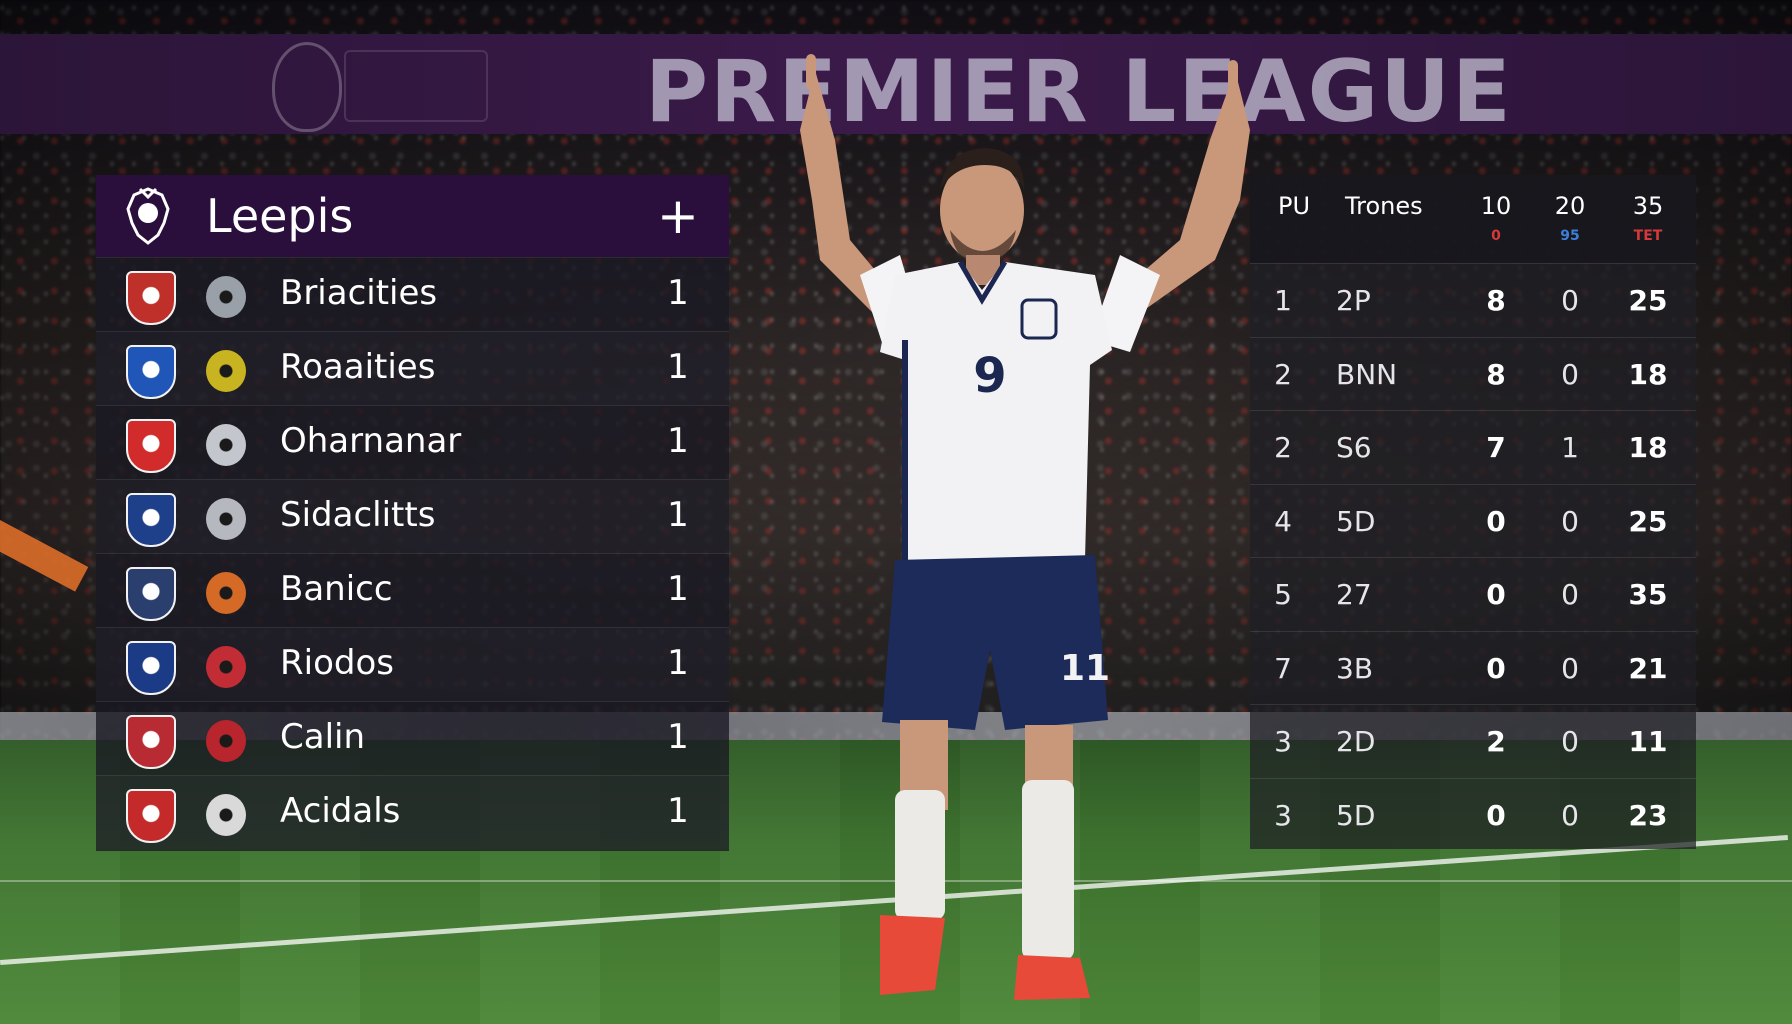  What do you see at coordinates (336, 589) in the screenshot?
I see `team-name: Banicc` at bounding box center [336, 589].